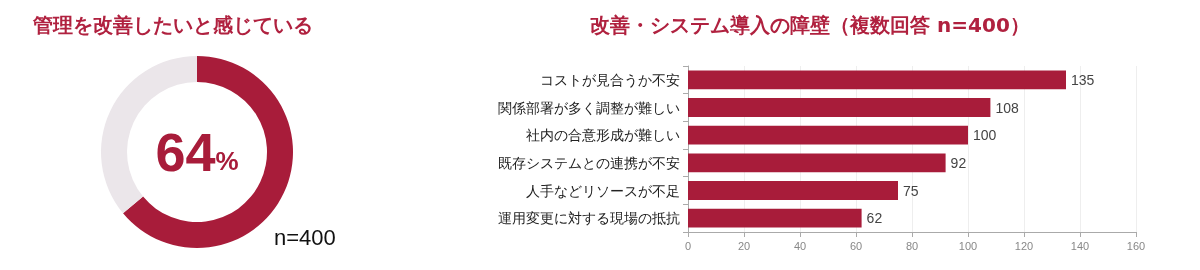 The image size is (1200, 270). Describe the element at coordinates (810, 25) in the screenshot. I see `chart-title: 改善・システム導入の障壁（複数回答 n=400）` at that location.